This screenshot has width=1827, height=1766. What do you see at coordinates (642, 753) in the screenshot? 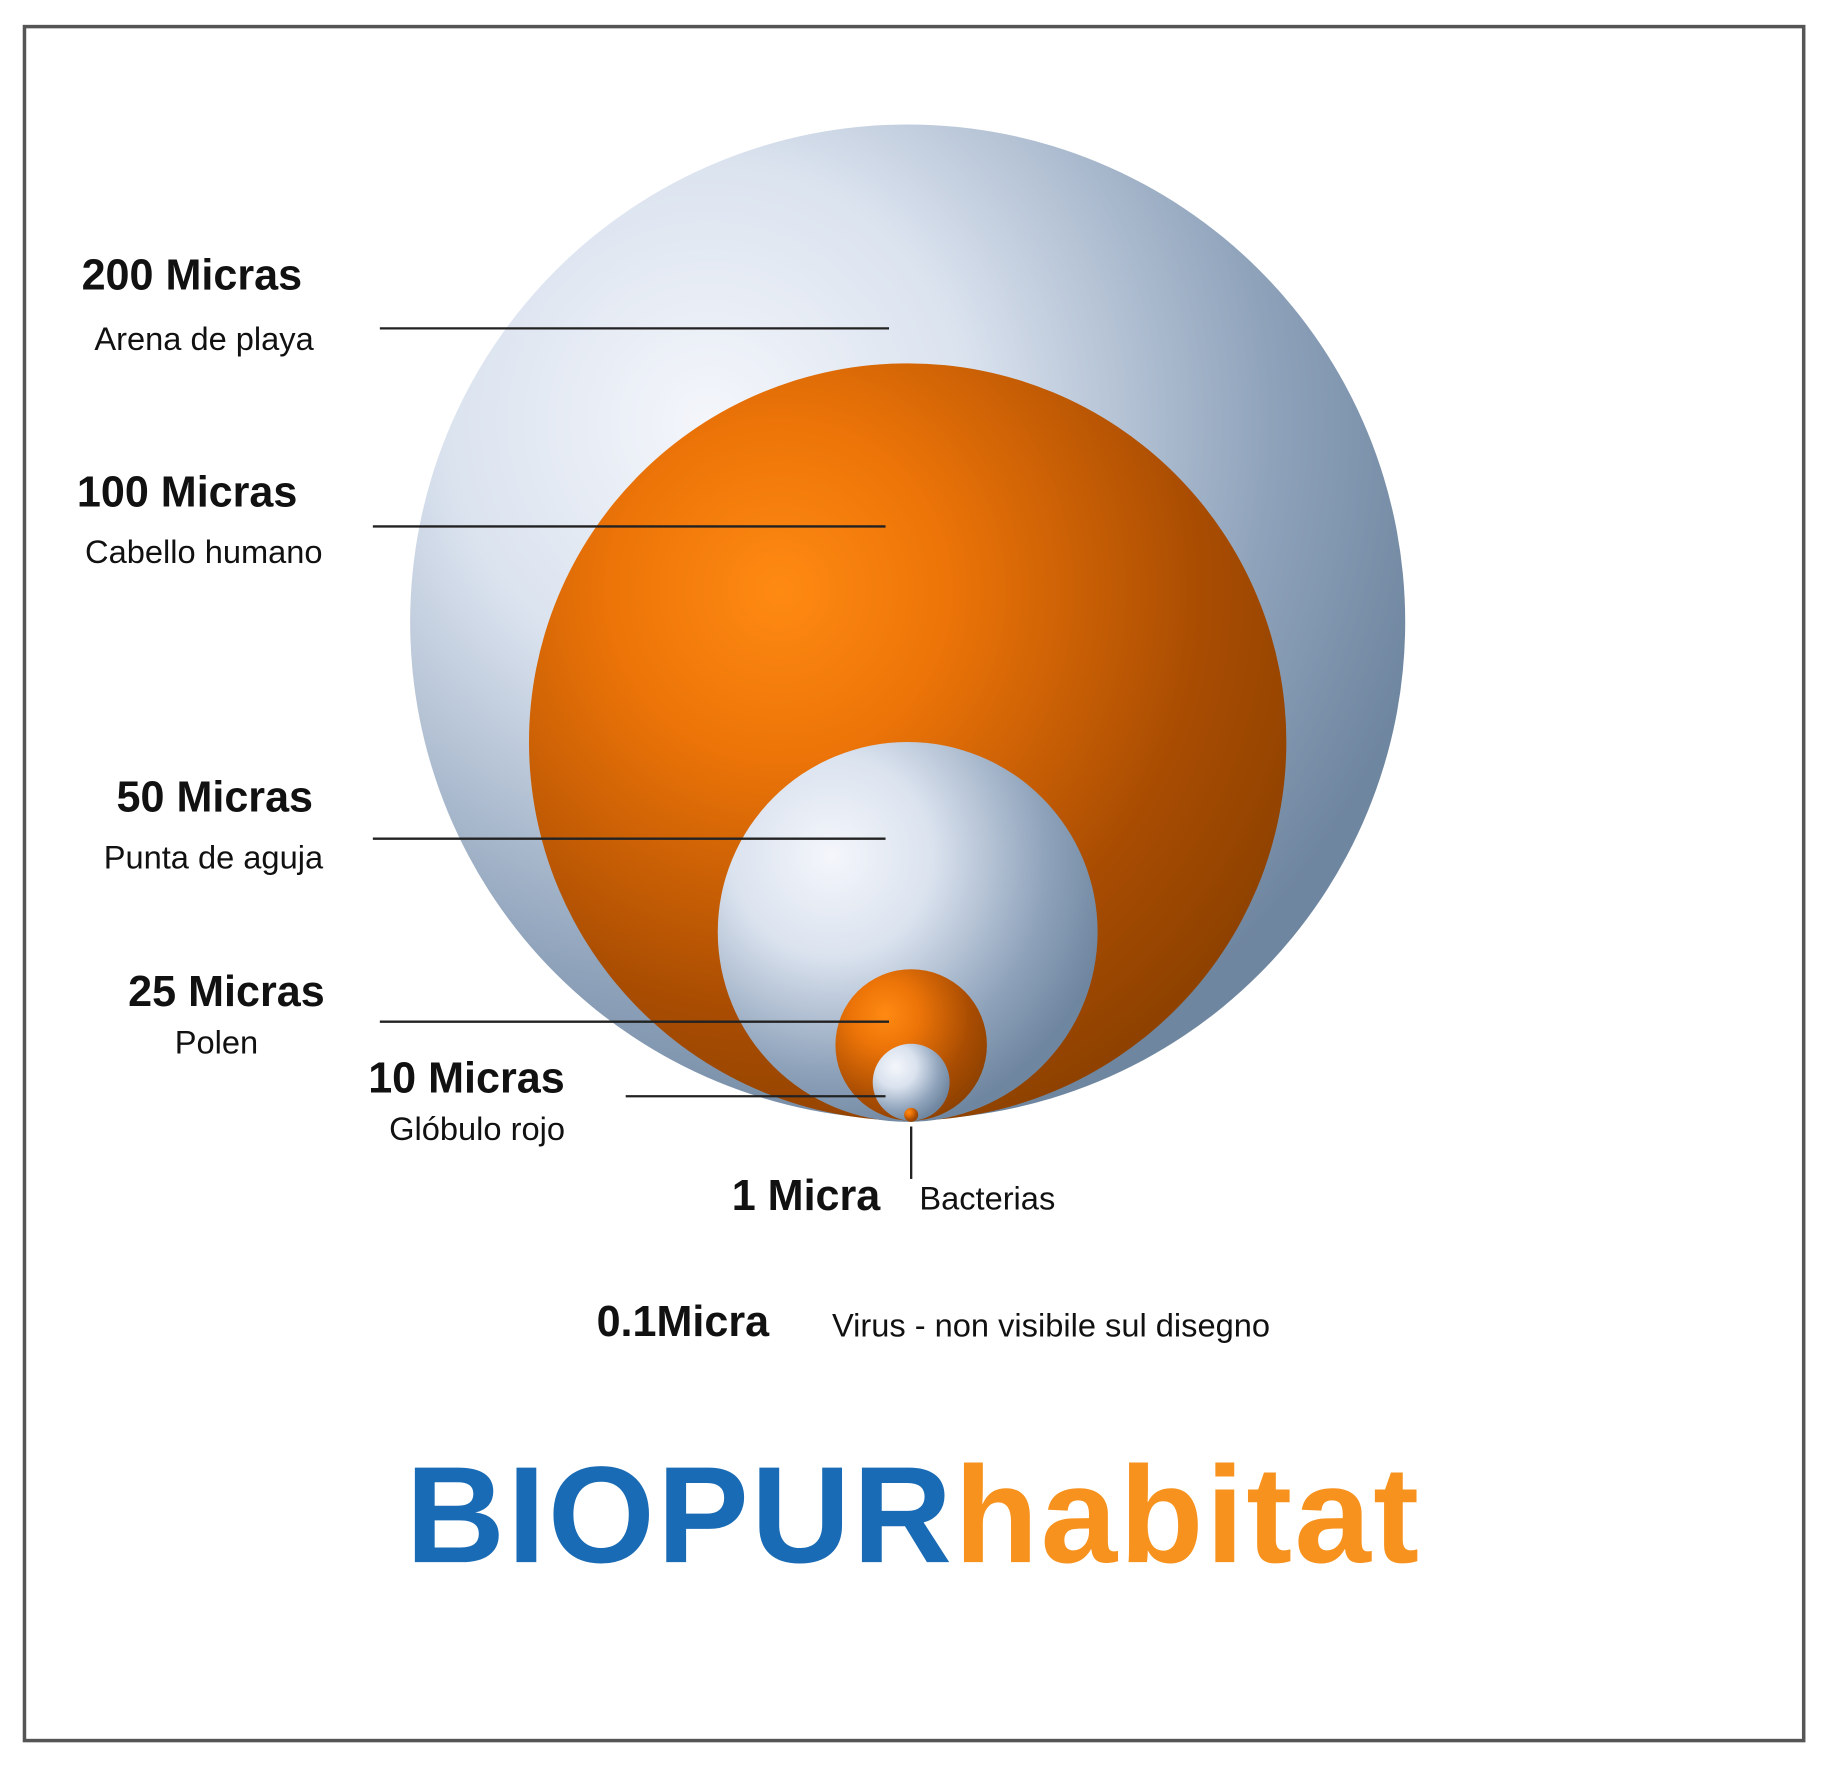
I see `leaders` at bounding box center [642, 753].